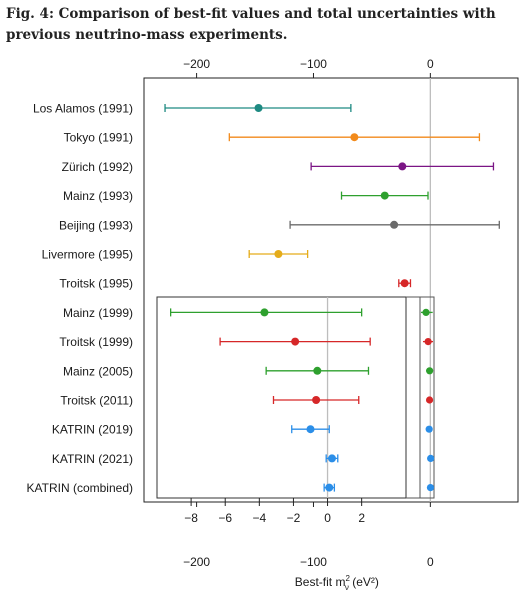 The image size is (532, 600). What do you see at coordinates (196, 64) in the screenshot?
I see `top-tick-label: −200` at bounding box center [196, 64].